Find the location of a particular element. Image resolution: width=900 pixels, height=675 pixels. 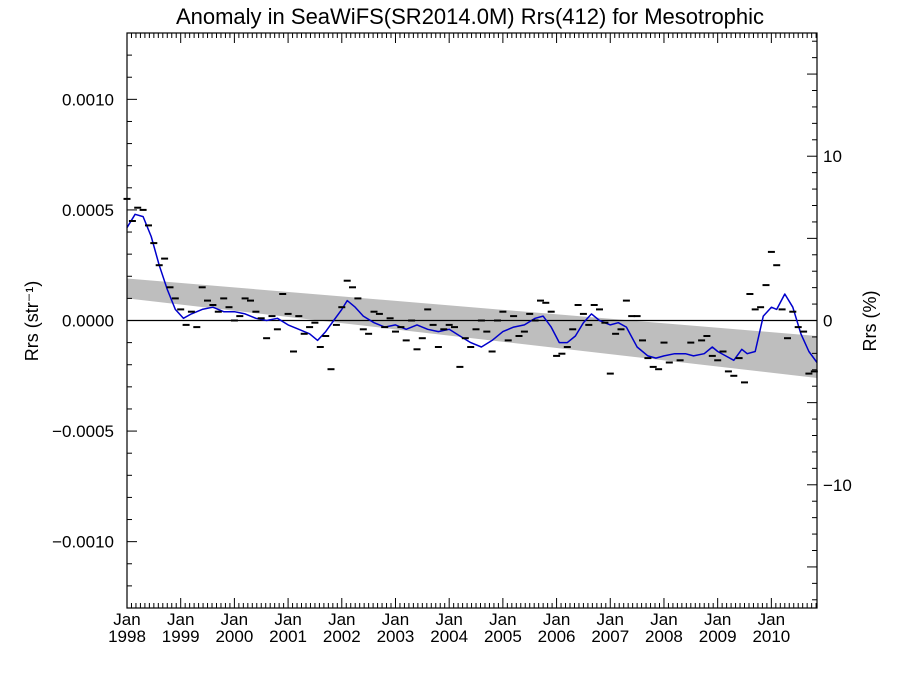

x-tick-year-label: 2008 is located at coordinates (664, 636).